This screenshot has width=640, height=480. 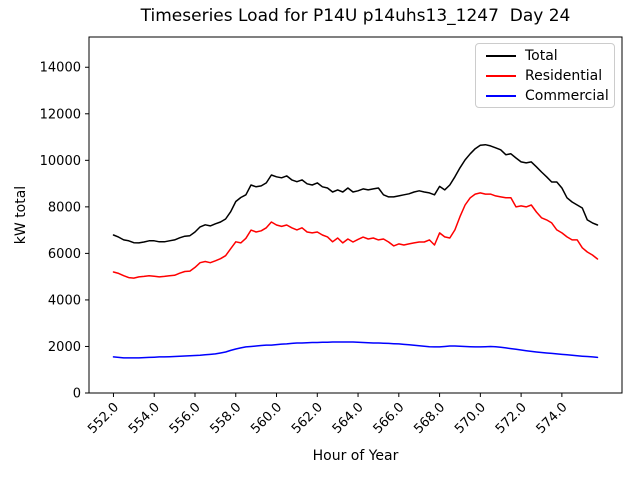 What do you see at coordinates (185, 418) in the screenshot?
I see `x-tick-label: 556.0` at bounding box center [185, 418].